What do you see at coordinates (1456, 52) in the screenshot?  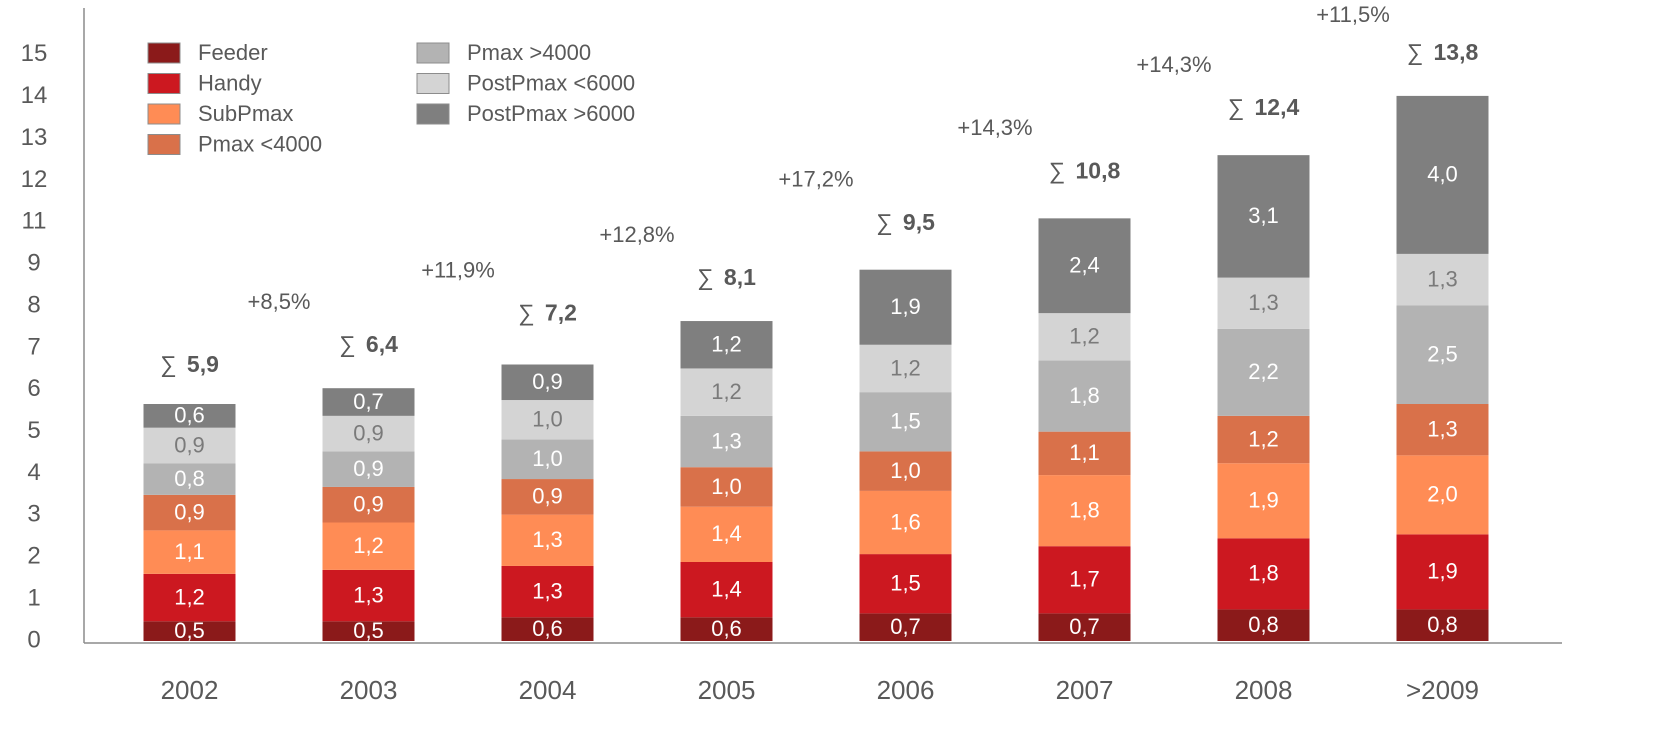 I see `total-value: 13,8` at bounding box center [1456, 52].